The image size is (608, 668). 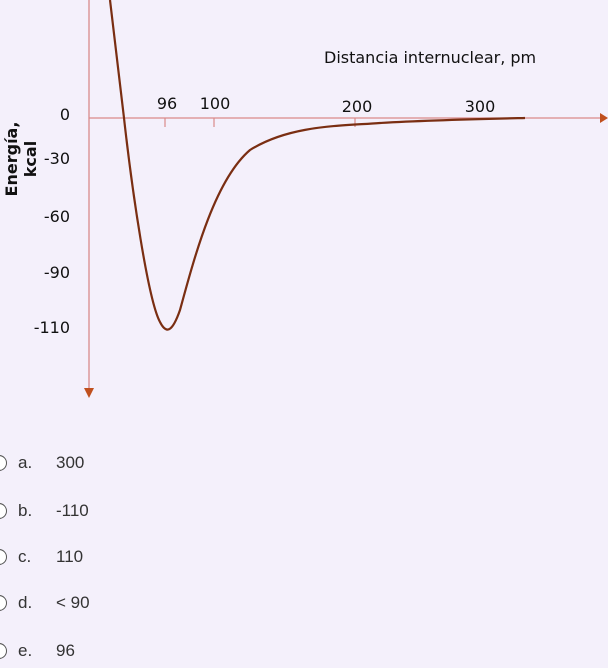 I want to click on option-b: b. -110, so click(x=44, y=511).